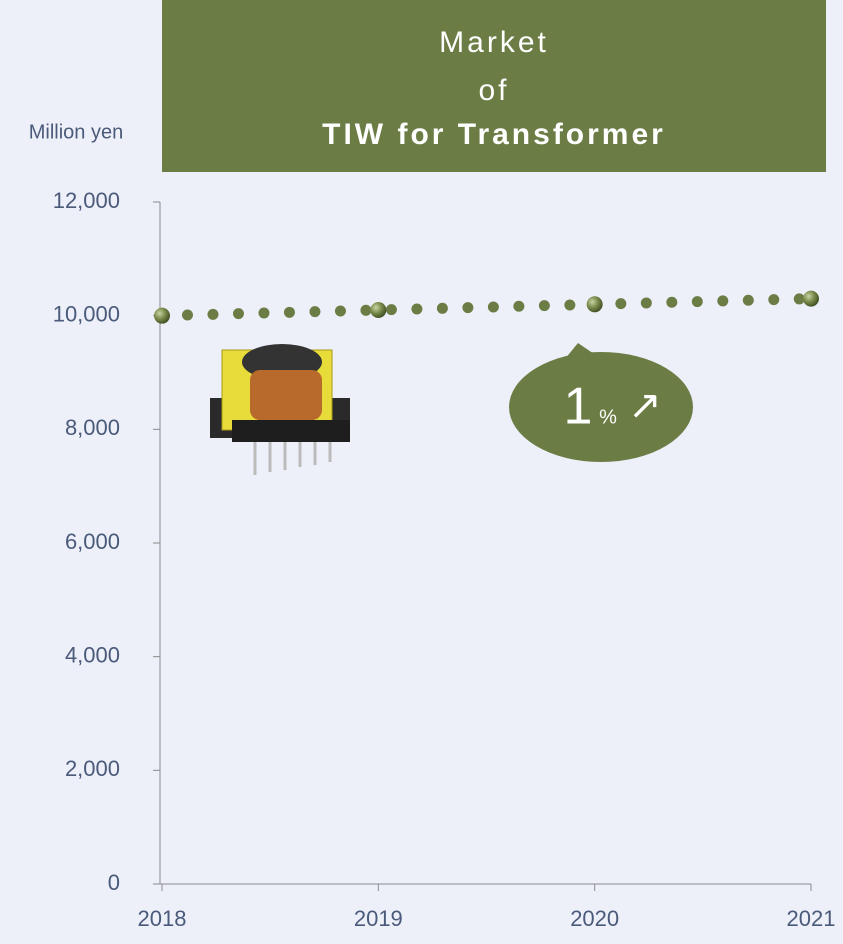 This screenshot has width=843, height=944. Describe the element at coordinates (494, 134) in the screenshot. I see `title-line: TIW for Transformer` at that location.